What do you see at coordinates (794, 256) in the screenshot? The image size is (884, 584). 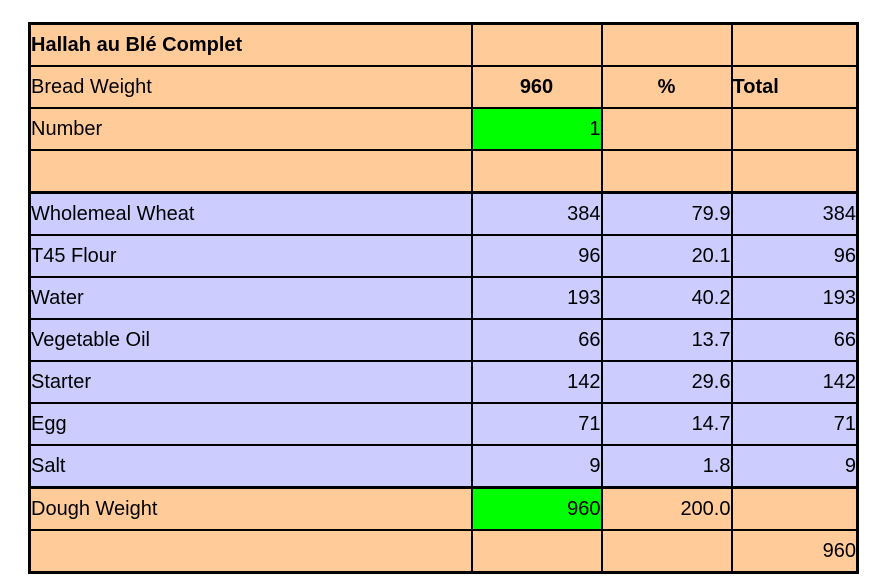 I see `ingredient-total: 96` at bounding box center [794, 256].